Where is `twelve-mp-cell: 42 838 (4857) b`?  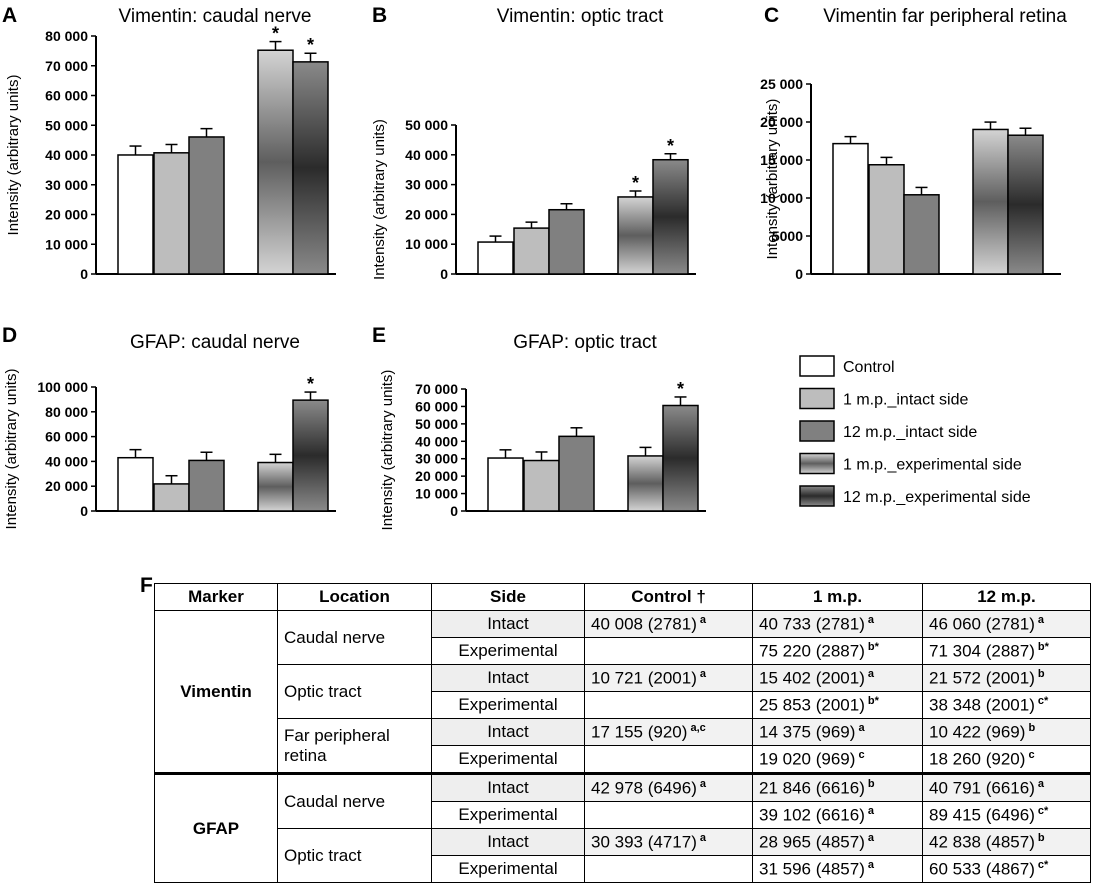 twelve-mp-cell: 42 838 (4857) b is located at coordinates (1006, 842).